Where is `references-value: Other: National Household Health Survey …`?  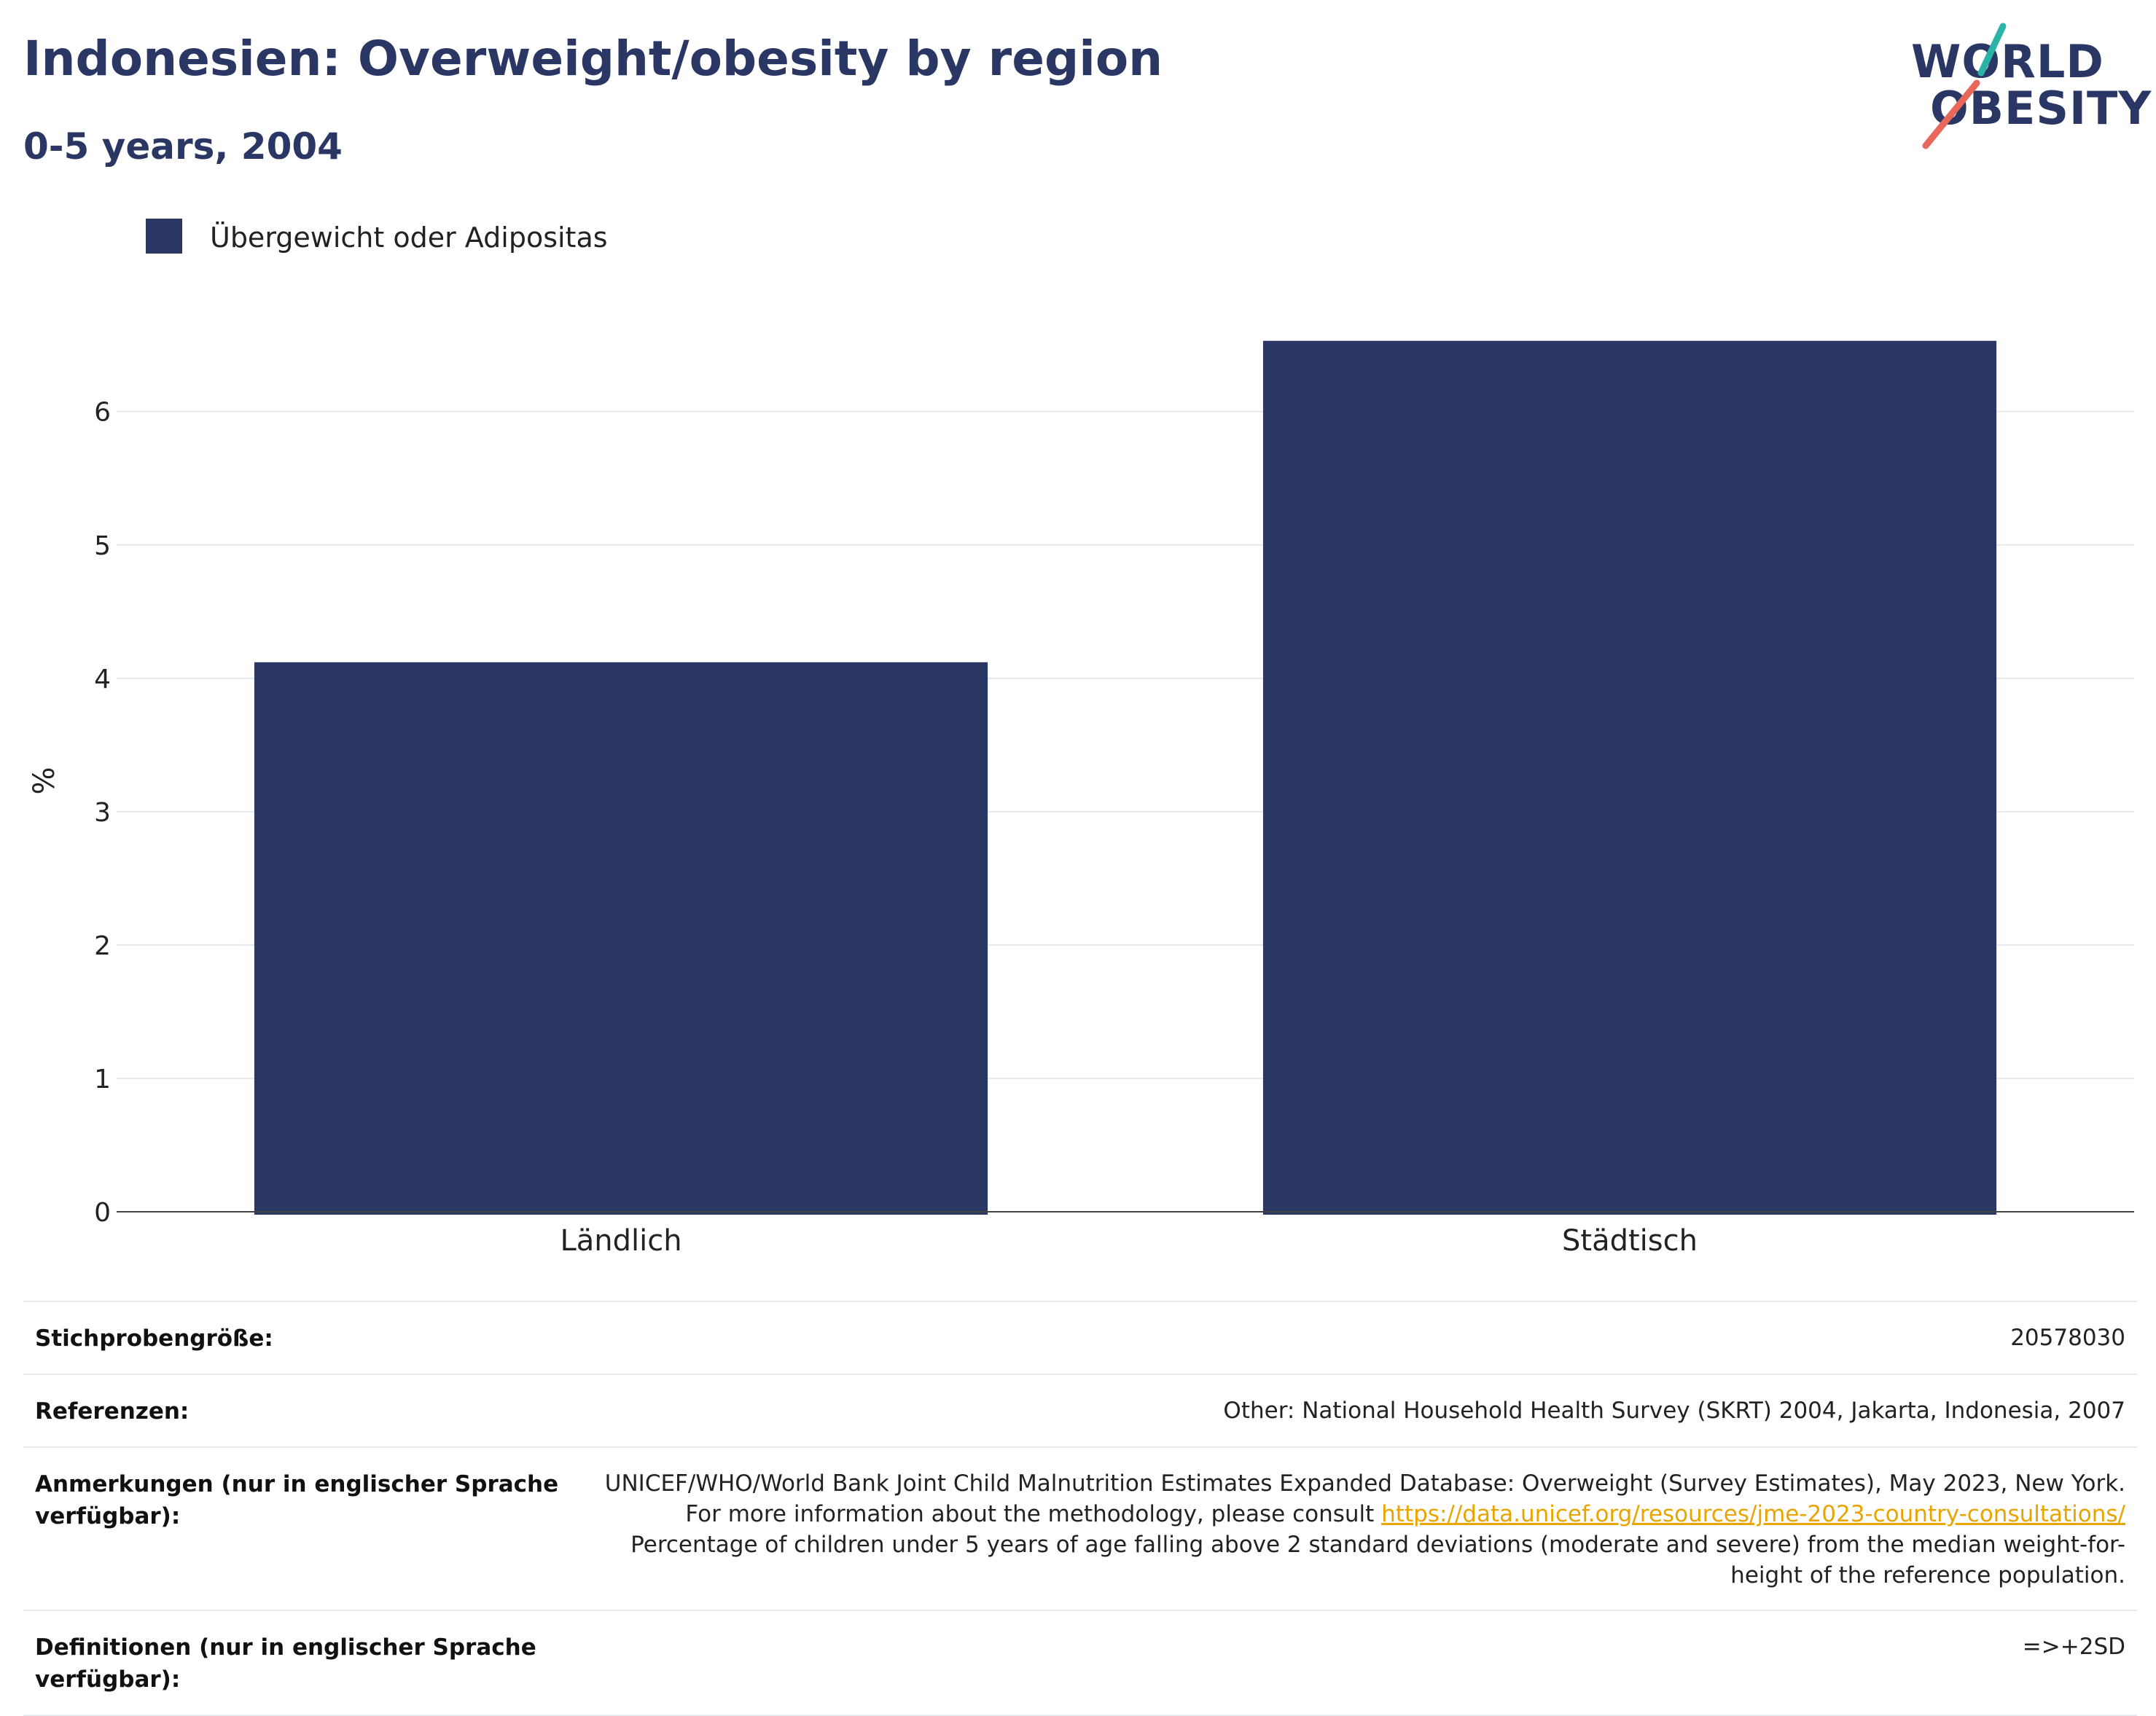
references-value: Other: National Household Health Survey … is located at coordinates (1674, 1411).